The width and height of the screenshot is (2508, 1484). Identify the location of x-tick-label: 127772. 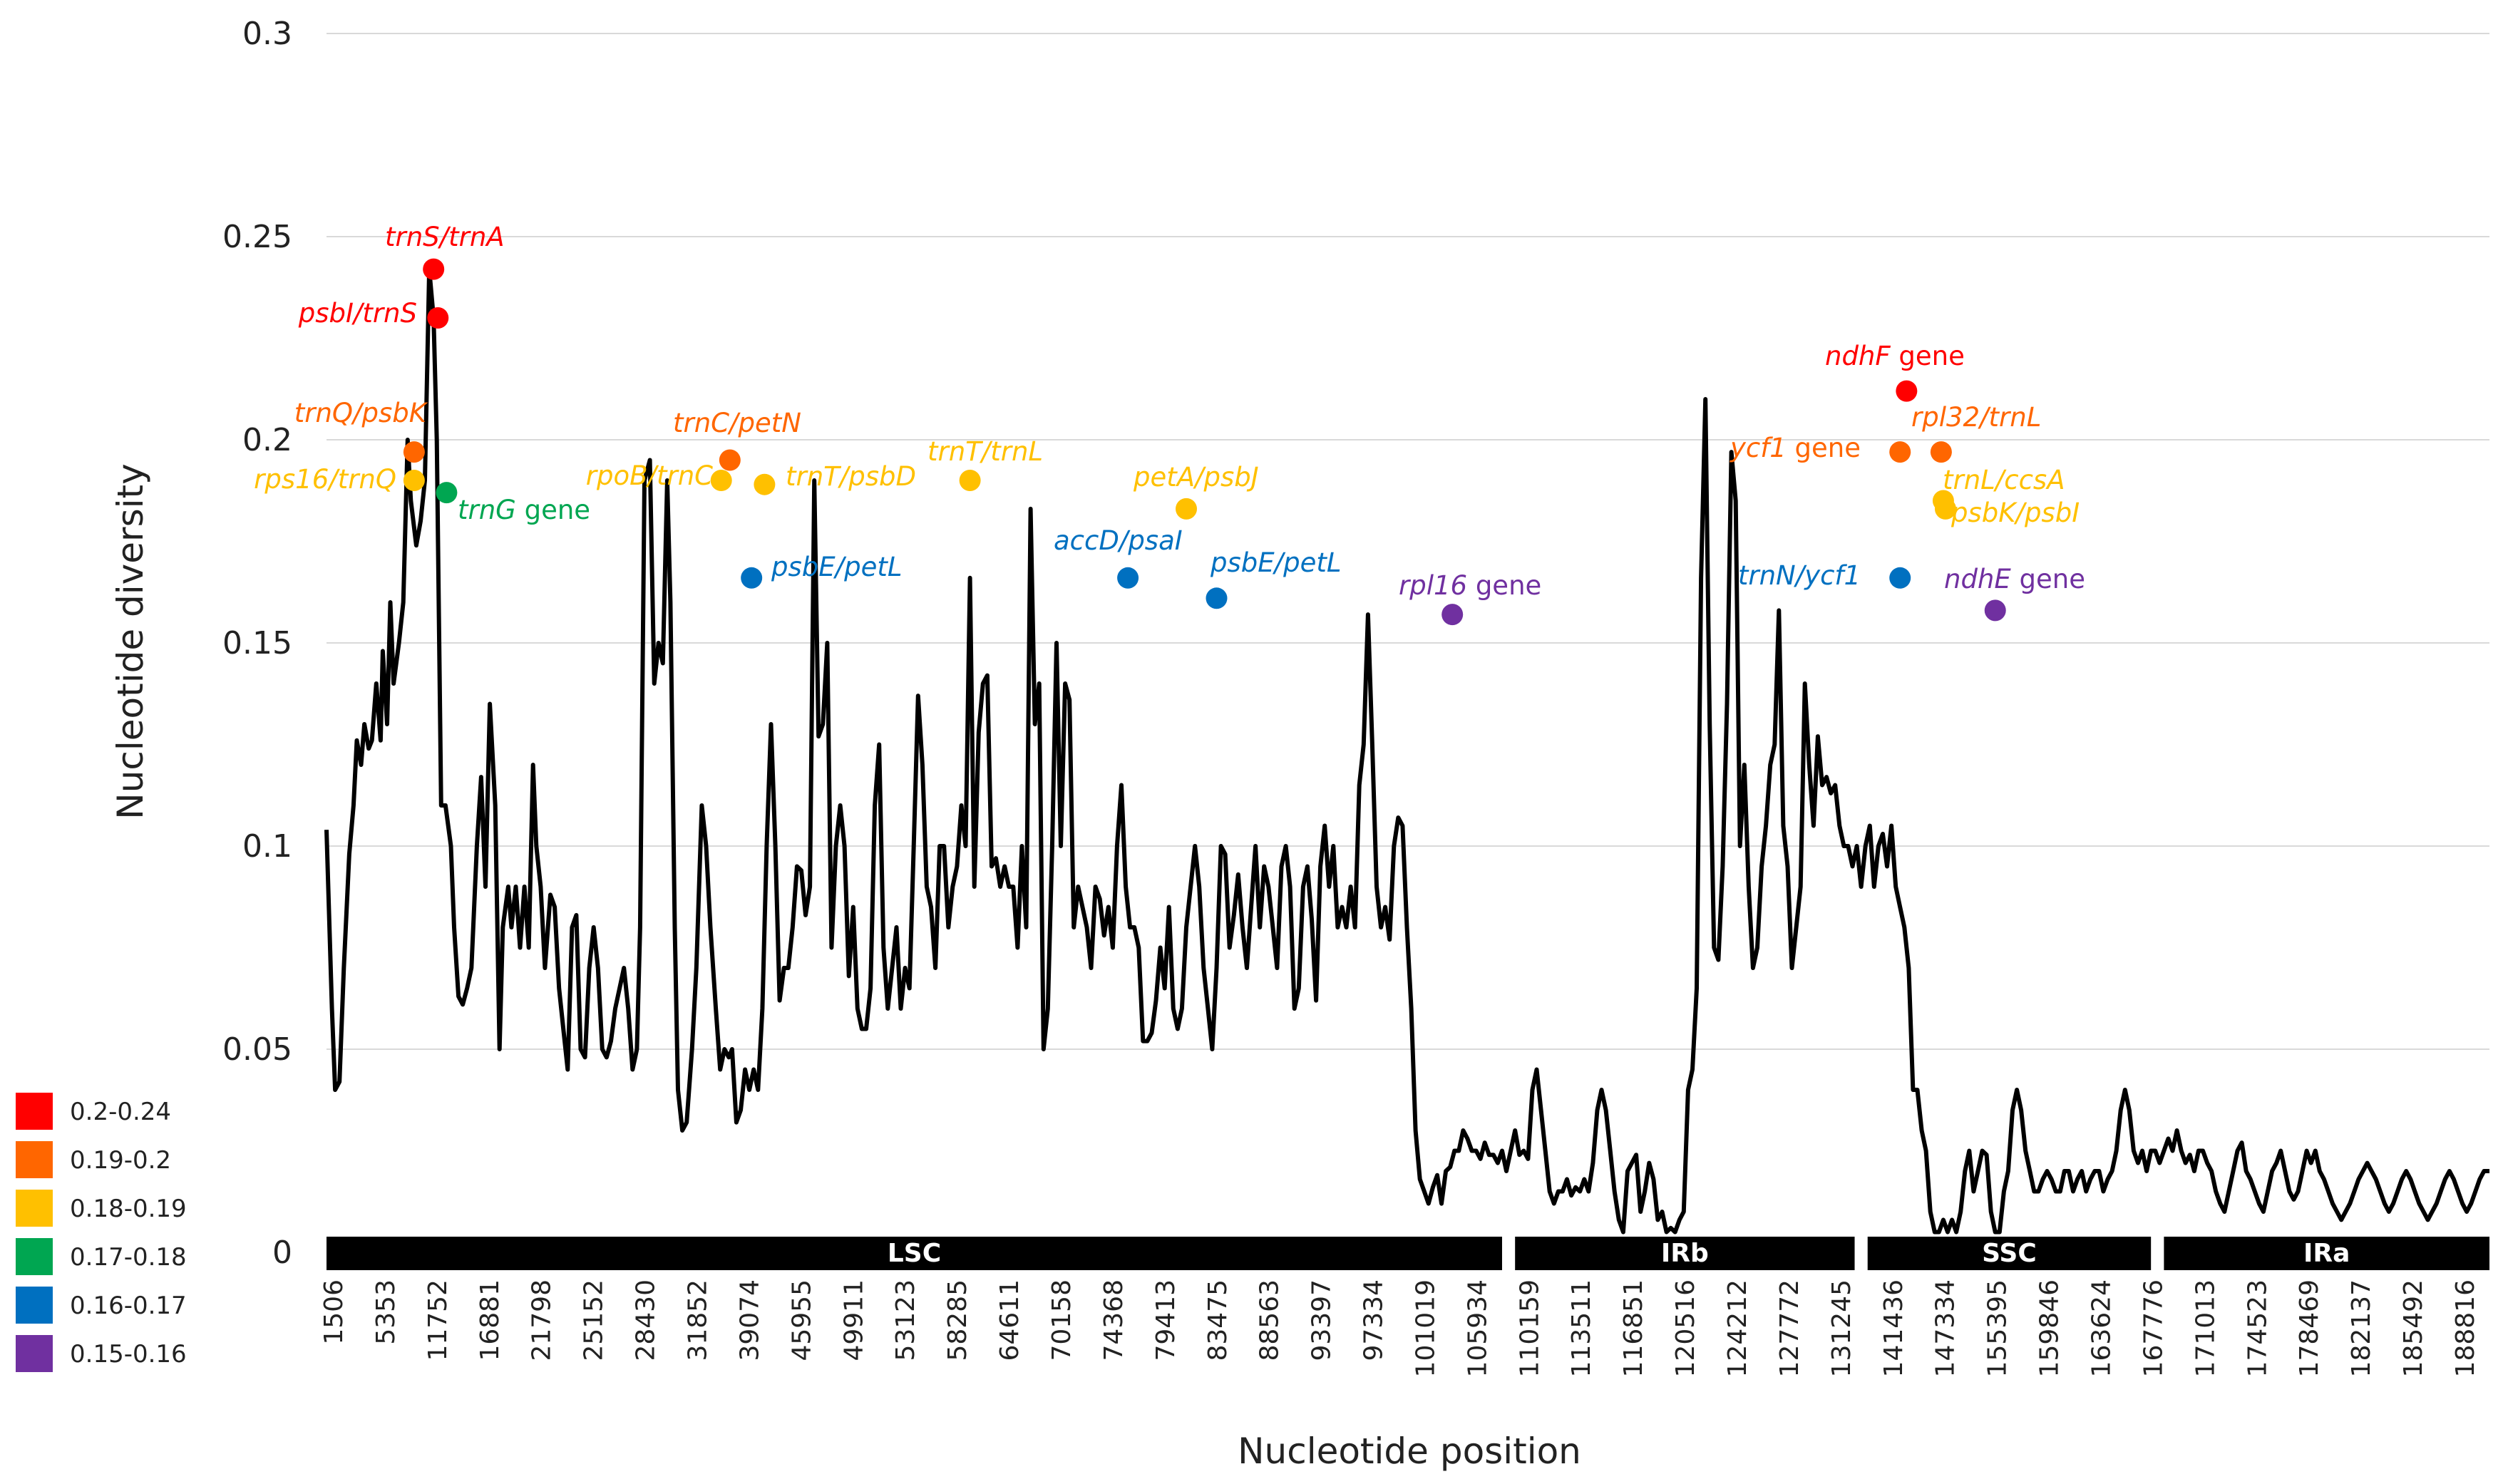
(1789, 1328).